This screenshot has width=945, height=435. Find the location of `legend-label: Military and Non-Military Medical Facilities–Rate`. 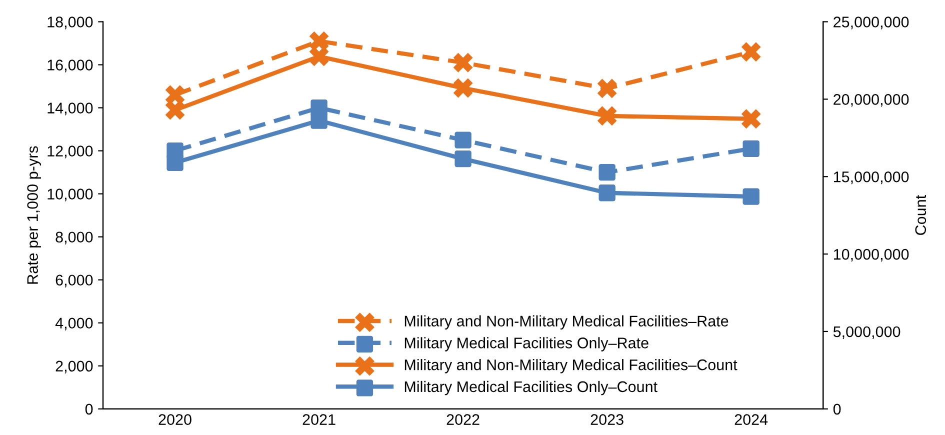

legend-label: Military and Non-Military Medical Facilities–Rate is located at coordinates (566, 322).